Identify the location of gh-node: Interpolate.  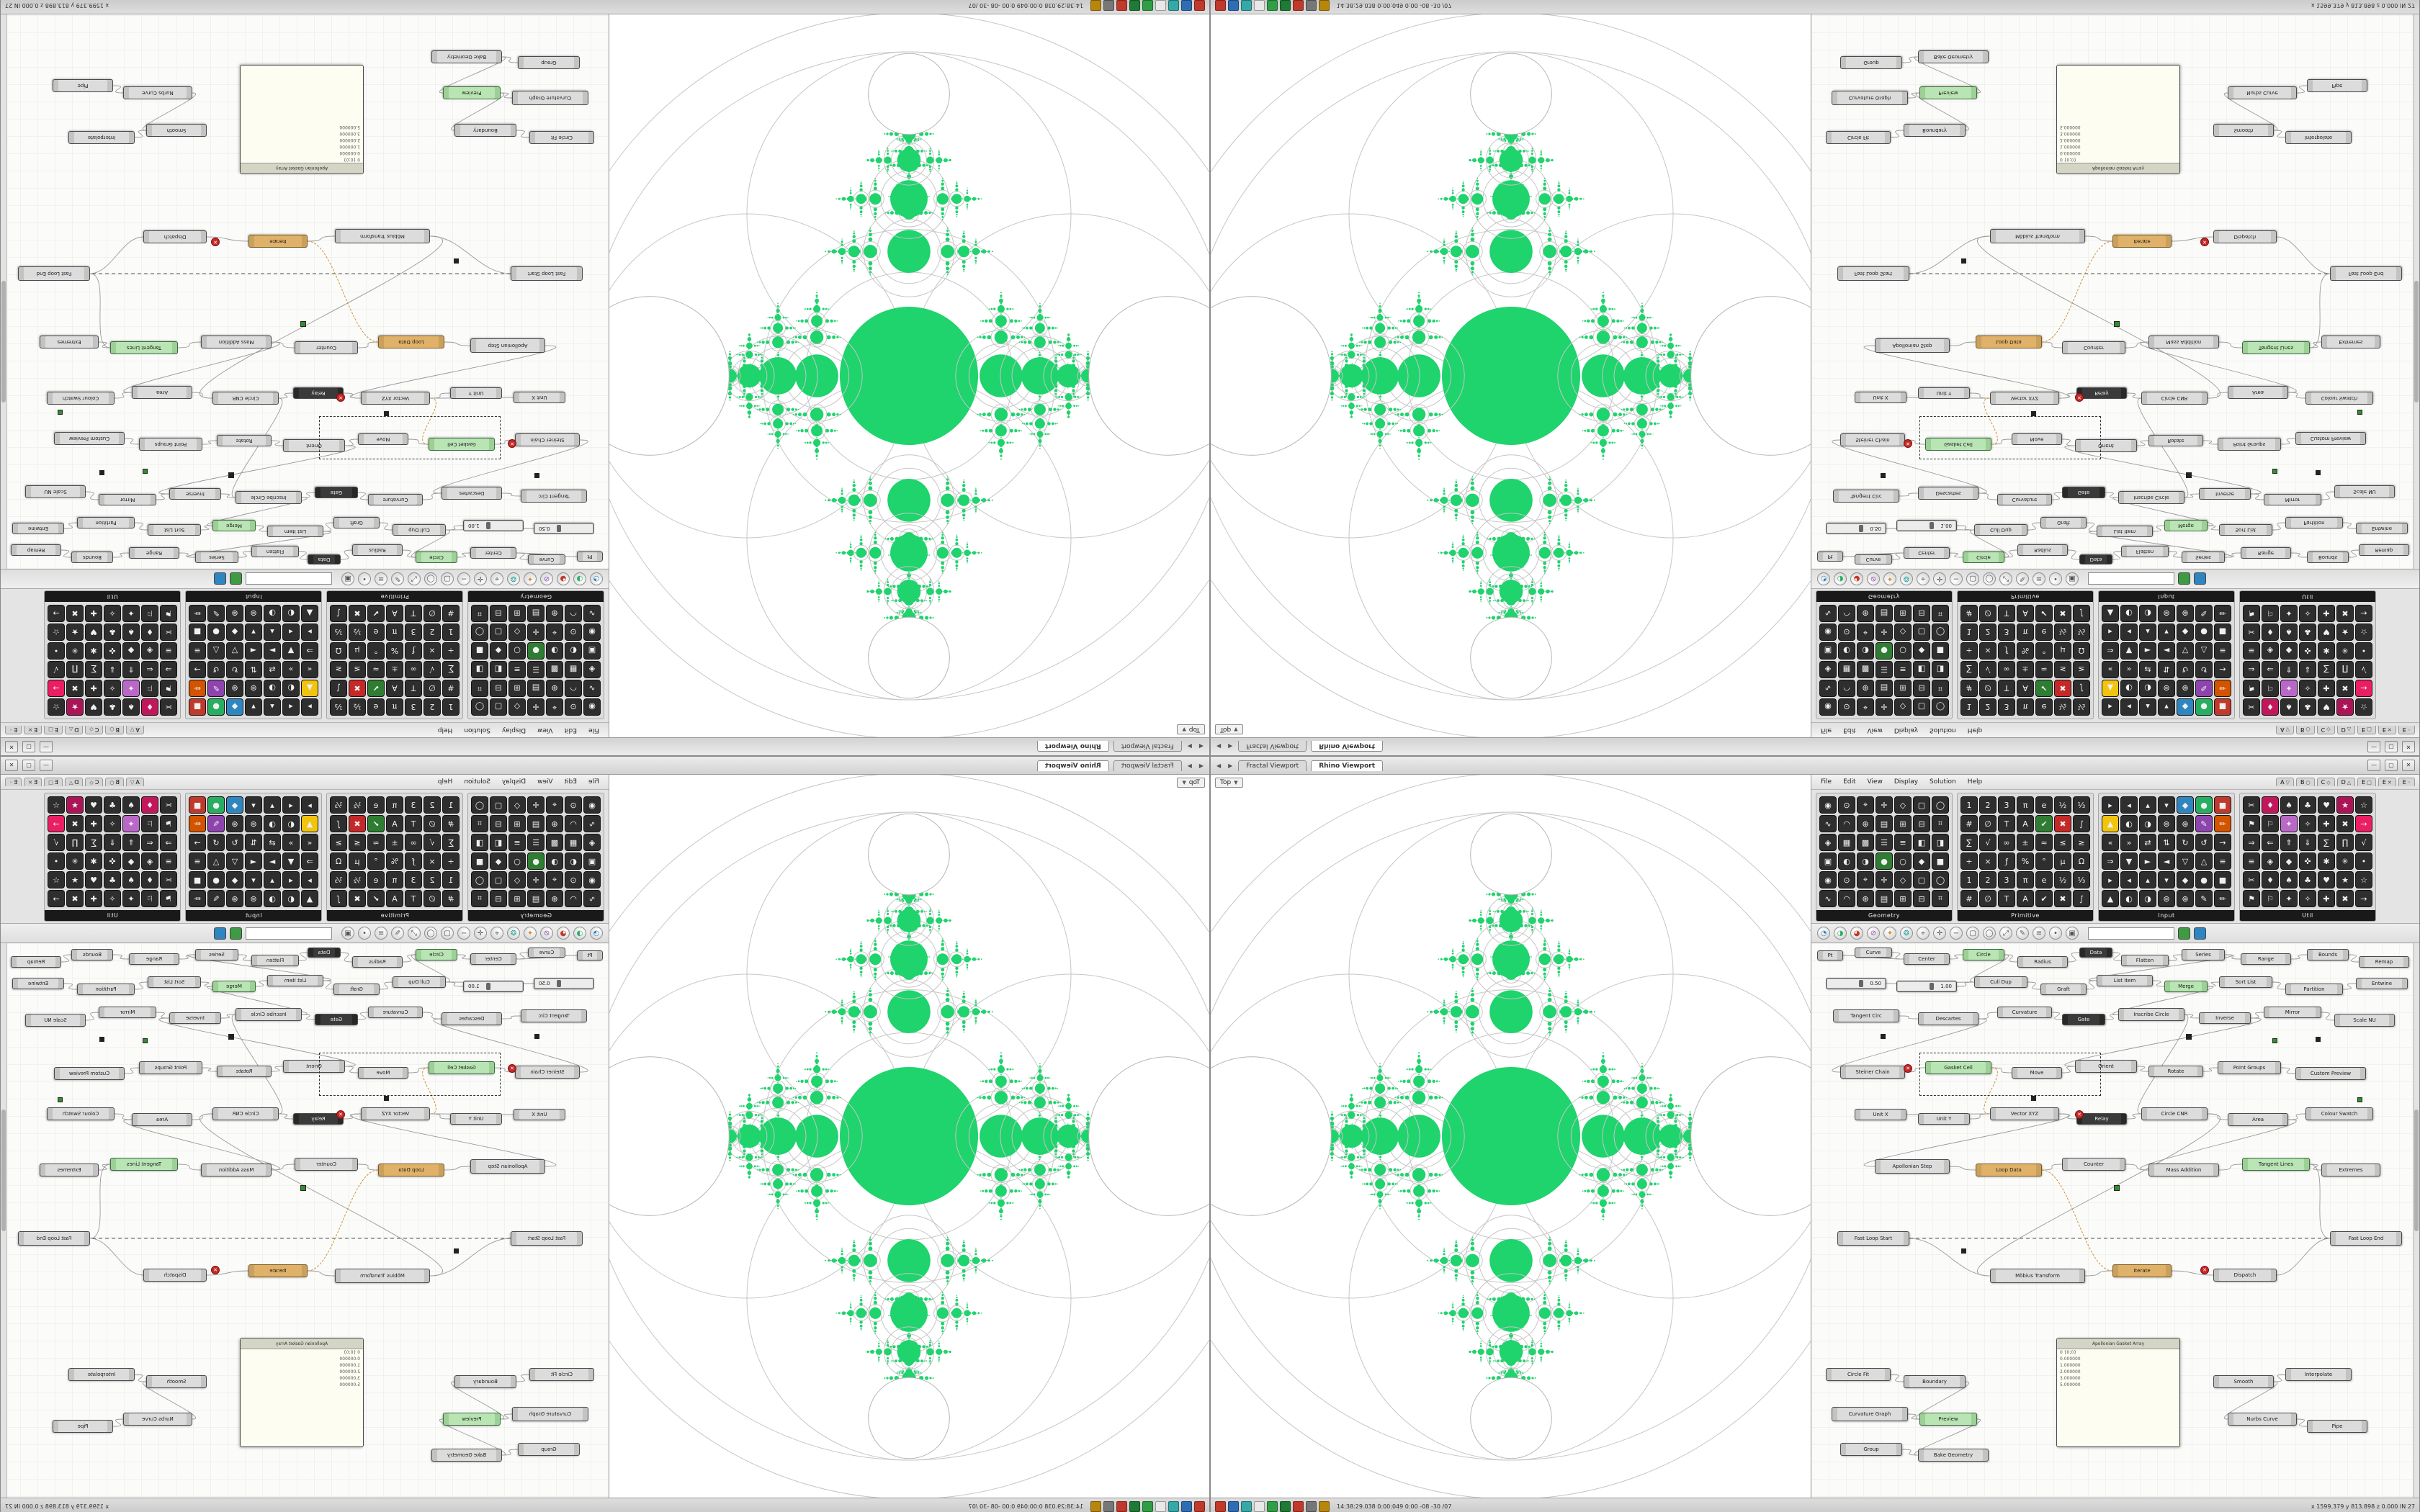
(2318, 137).